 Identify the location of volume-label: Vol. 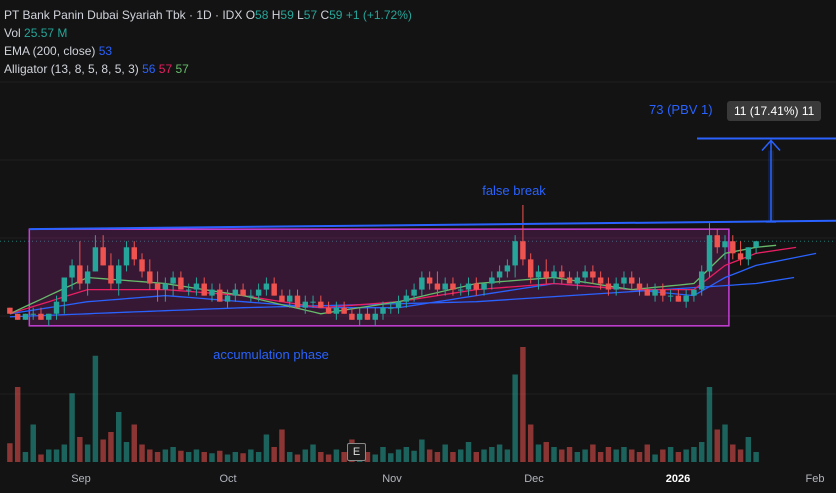
(12, 33).